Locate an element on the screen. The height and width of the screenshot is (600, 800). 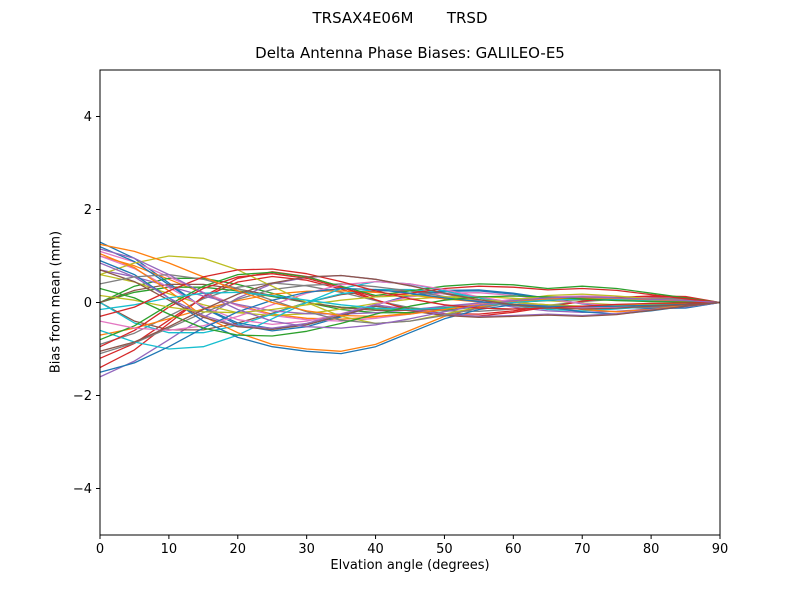
x-tick-label: 20 is located at coordinates (238, 549).